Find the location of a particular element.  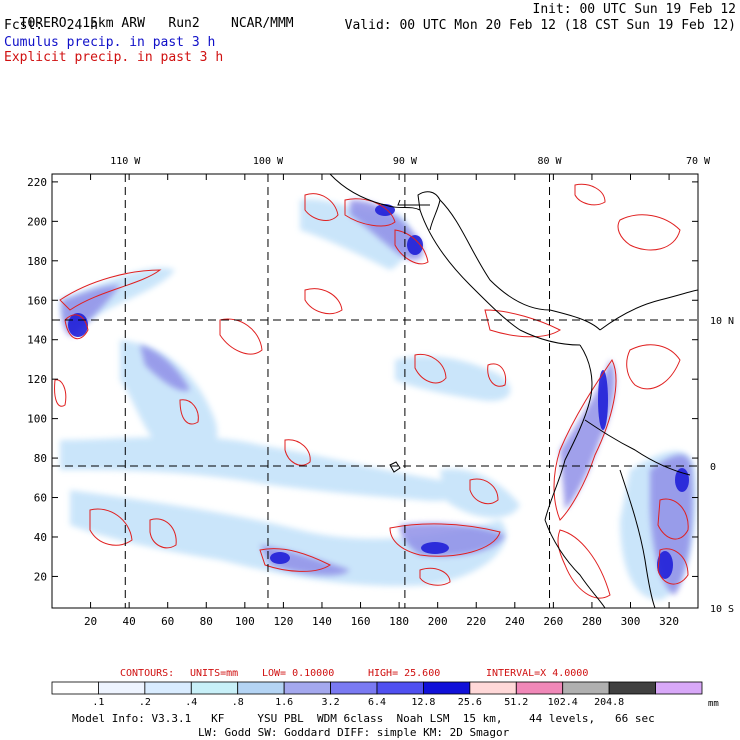

coast-caribbean is located at coordinates (520, 265).